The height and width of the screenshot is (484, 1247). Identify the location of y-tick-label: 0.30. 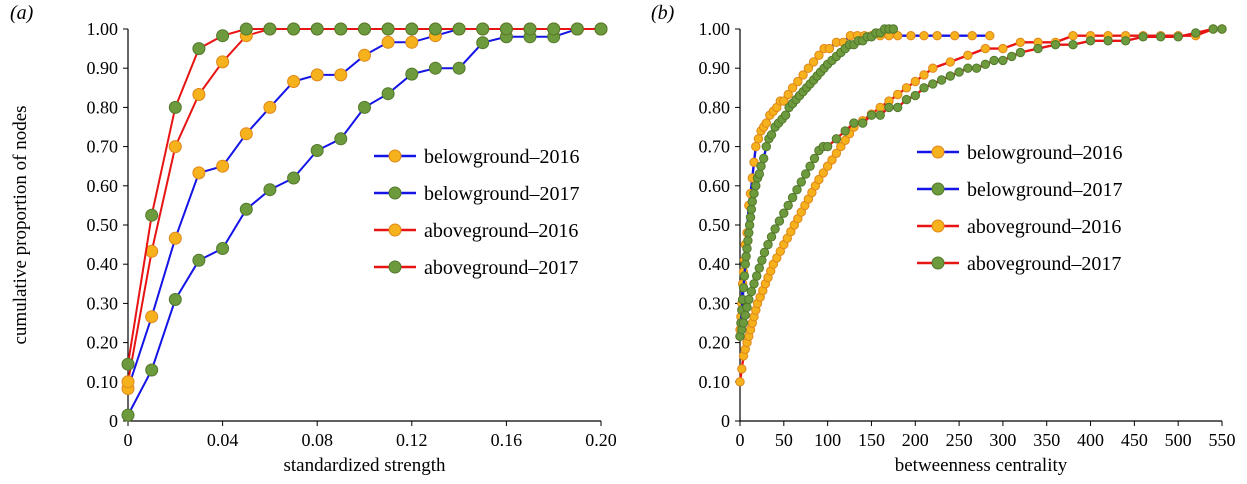
(715, 303).